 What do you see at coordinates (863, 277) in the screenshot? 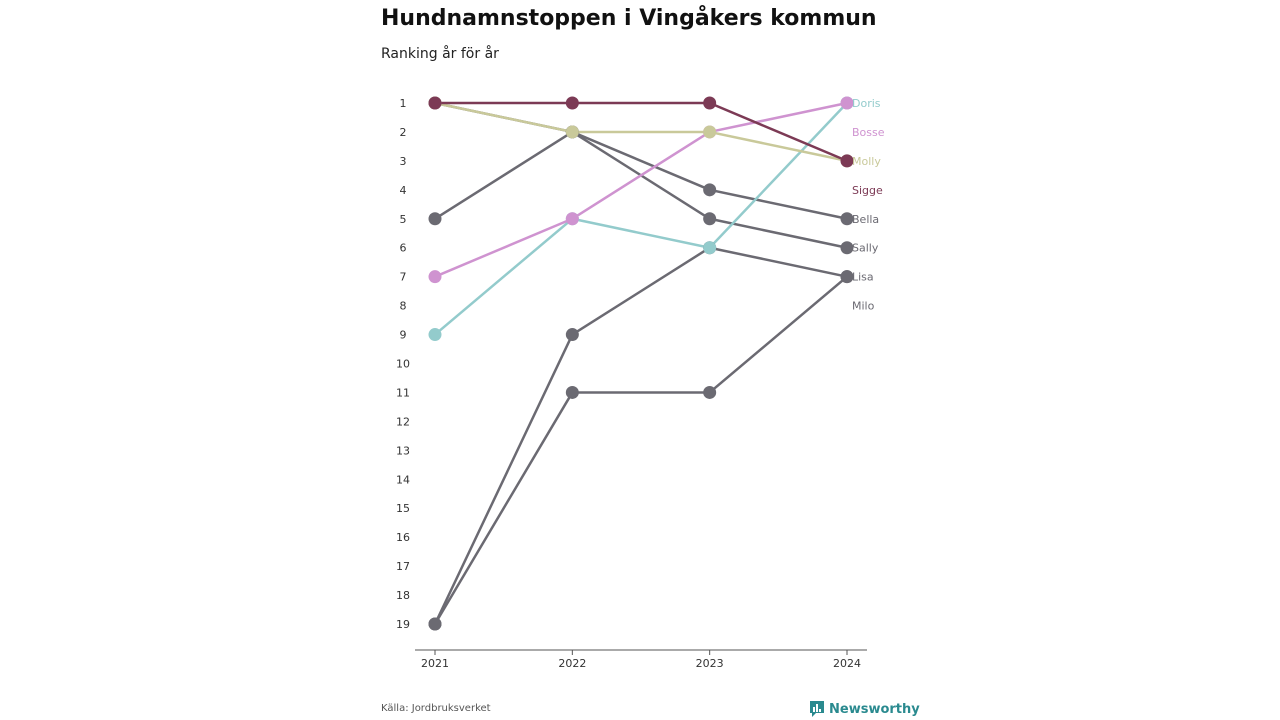
I see `end-label-lisa: Lisa` at bounding box center [863, 277].